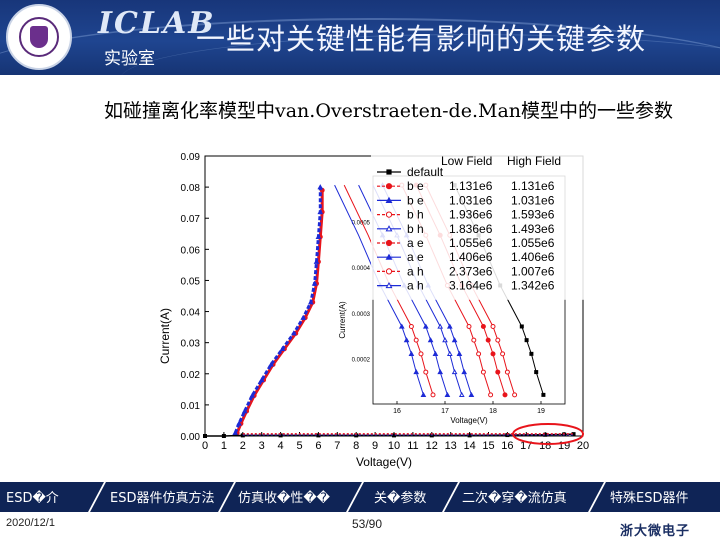 The width and height of the screenshot is (720, 540). Describe the element at coordinates (471, 257) in the screenshot. I see `legend-low-value: 1.406e6` at that location.